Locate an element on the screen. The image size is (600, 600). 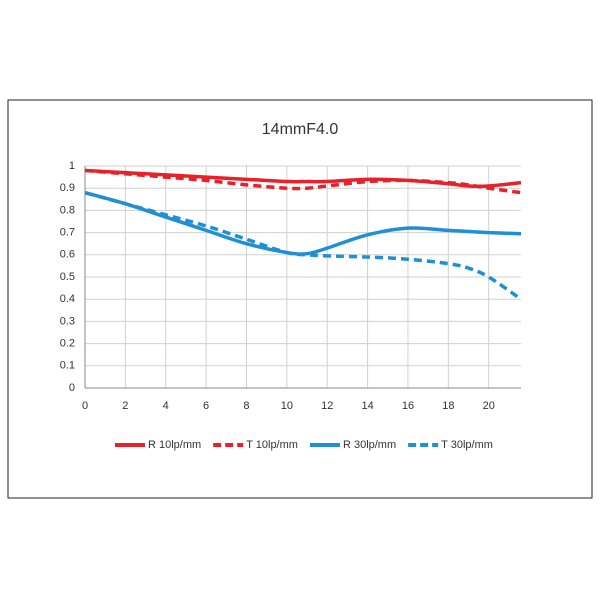
y-tick-label: 0.3 is located at coordinates (67, 321).